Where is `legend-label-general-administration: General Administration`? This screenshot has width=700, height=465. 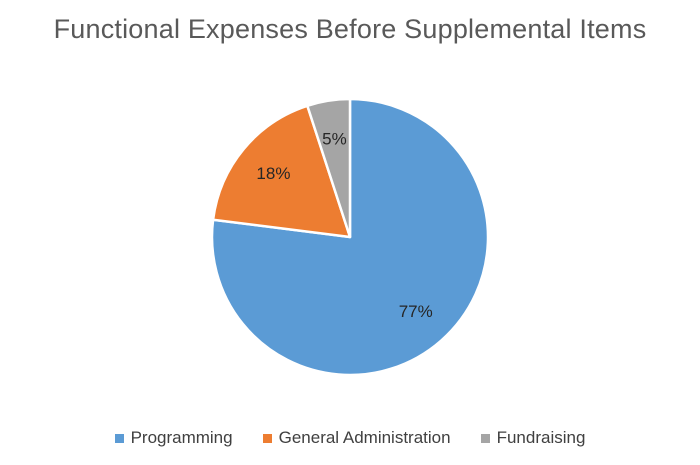 legend-label-general-administration: General Administration is located at coordinates (364, 437).